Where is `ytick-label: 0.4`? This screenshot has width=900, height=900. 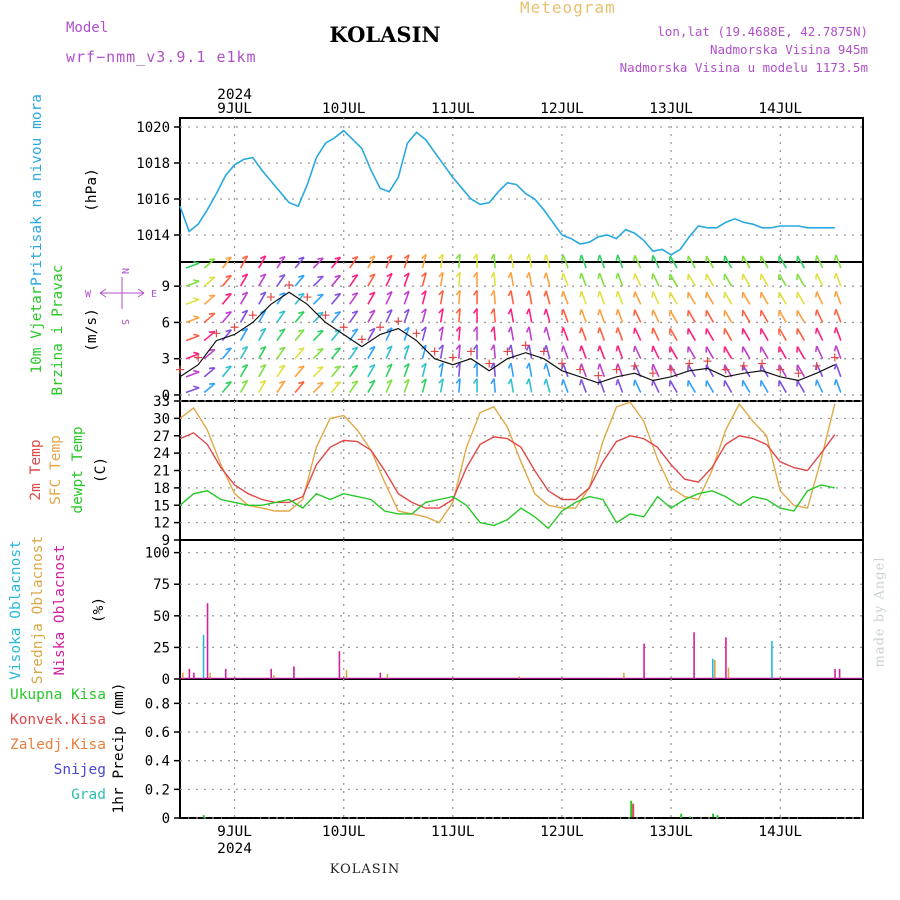
ytick-label: 0.4 is located at coordinates (157, 762).